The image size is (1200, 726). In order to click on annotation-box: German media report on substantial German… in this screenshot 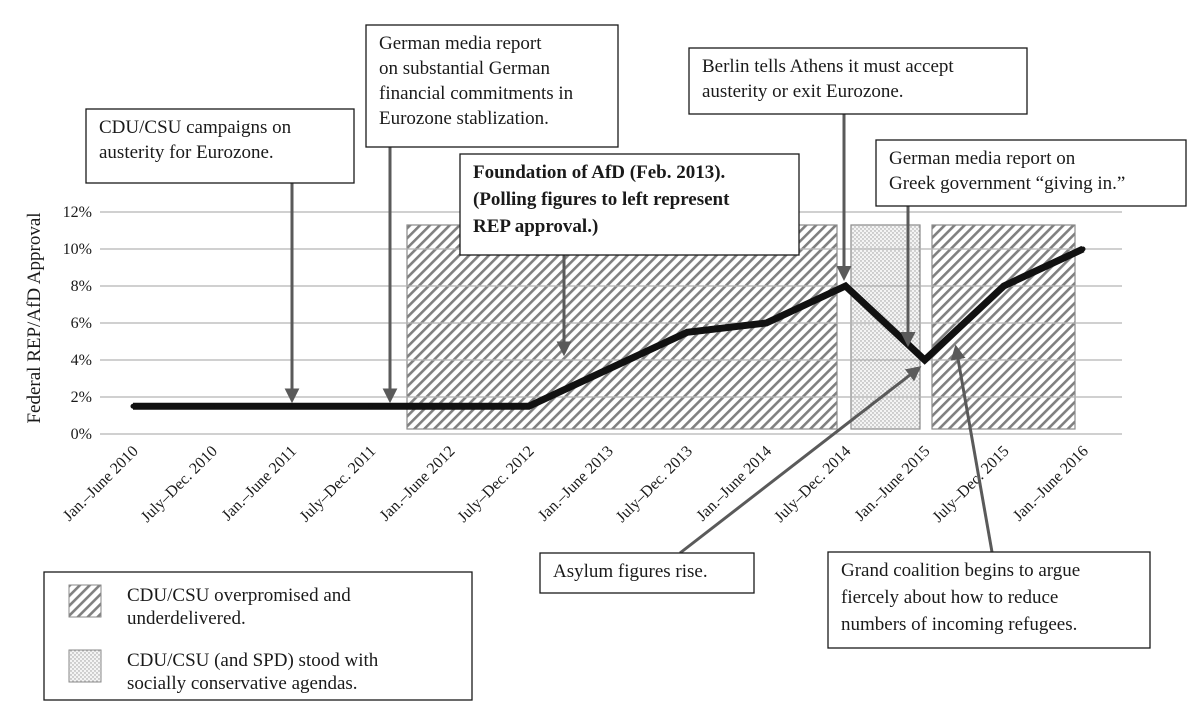, I will do `click(492, 86)`.